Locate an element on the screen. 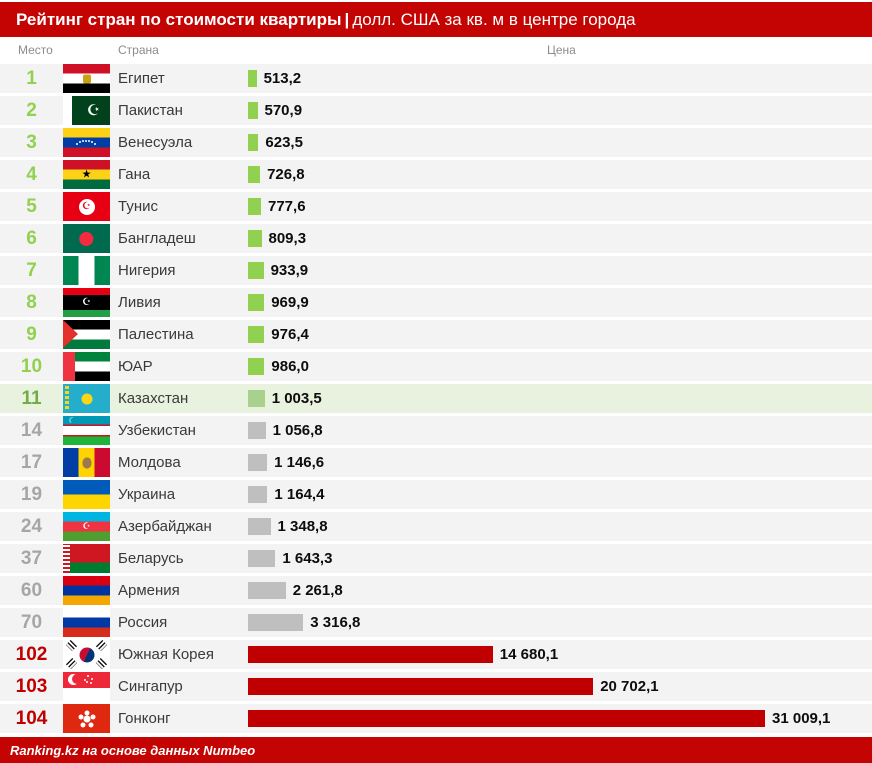 The height and width of the screenshot is (763, 872). table-row: 70 Россия 3 316,8 is located at coordinates (436, 622).